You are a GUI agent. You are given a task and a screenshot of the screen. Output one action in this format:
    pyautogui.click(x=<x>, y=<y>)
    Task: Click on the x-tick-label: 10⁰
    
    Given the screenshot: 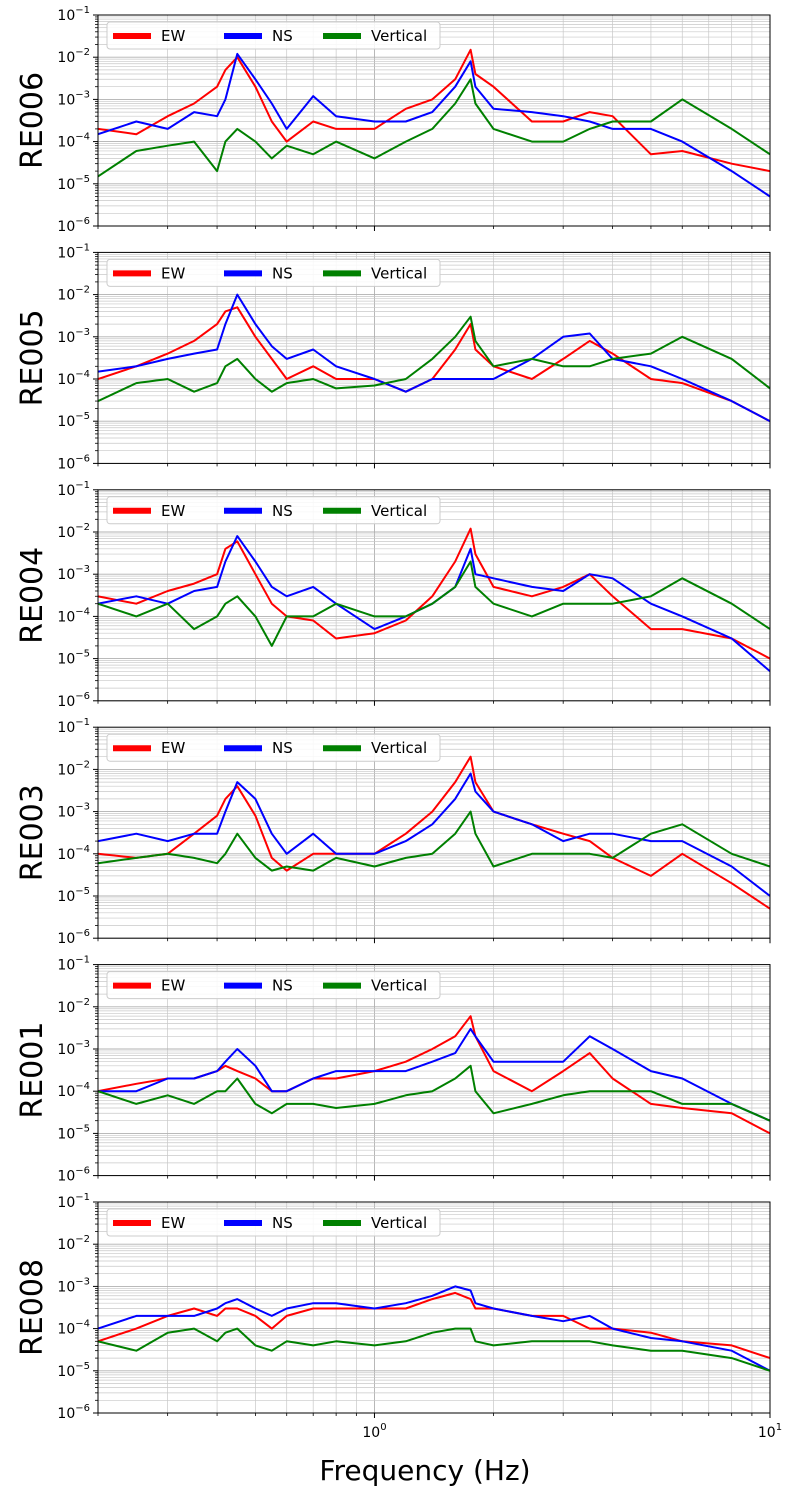 What is the action you would take?
    pyautogui.click(x=374, y=1431)
    